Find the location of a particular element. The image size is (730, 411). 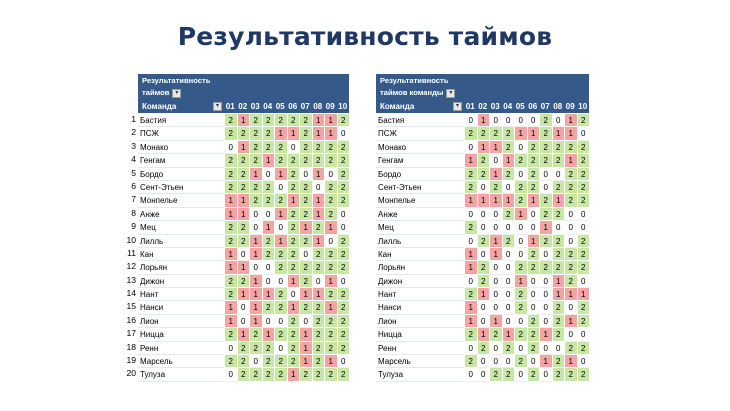

table-row: Марсель 2 2 0 2 2 2 1 2 1 0 is located at coordinates (243, 362).